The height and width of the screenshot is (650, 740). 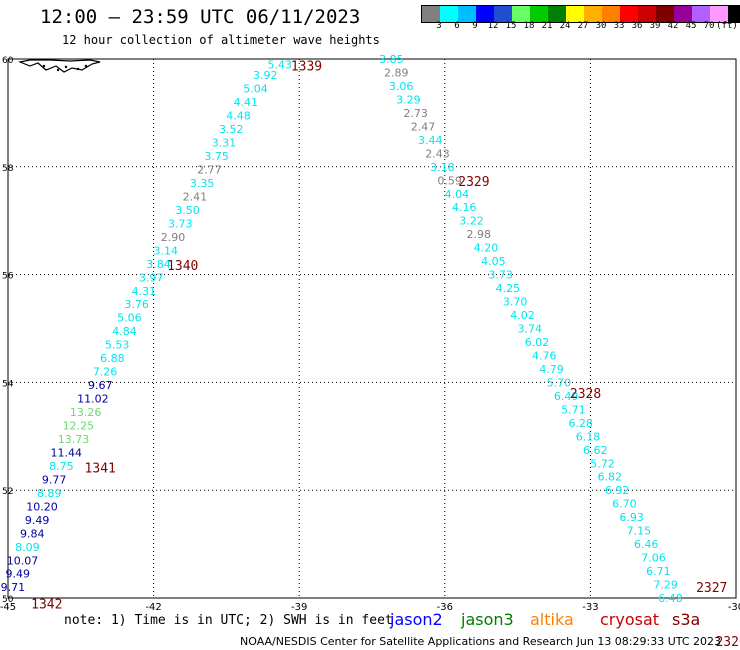 What do you see at coordinates (457, 26) in the screenshot?
I see `scale-label: 6` at bounding box center [457, 26].